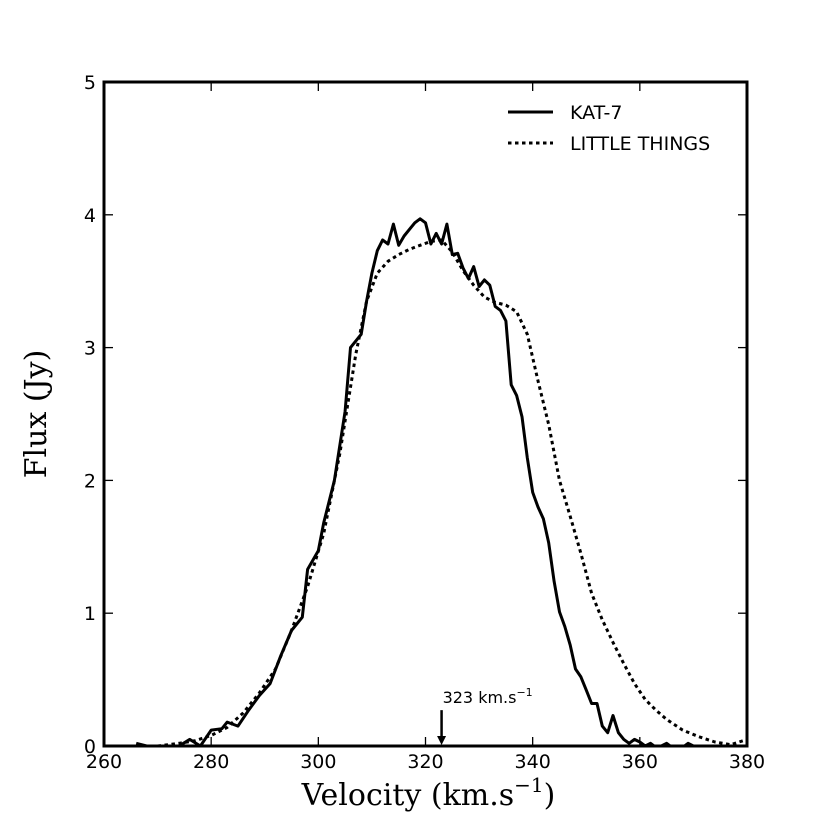  What do you see at coordinates (90, 83) in the screenshot?
I see `y-tick-label: 5` at bounding box center [90, 83].